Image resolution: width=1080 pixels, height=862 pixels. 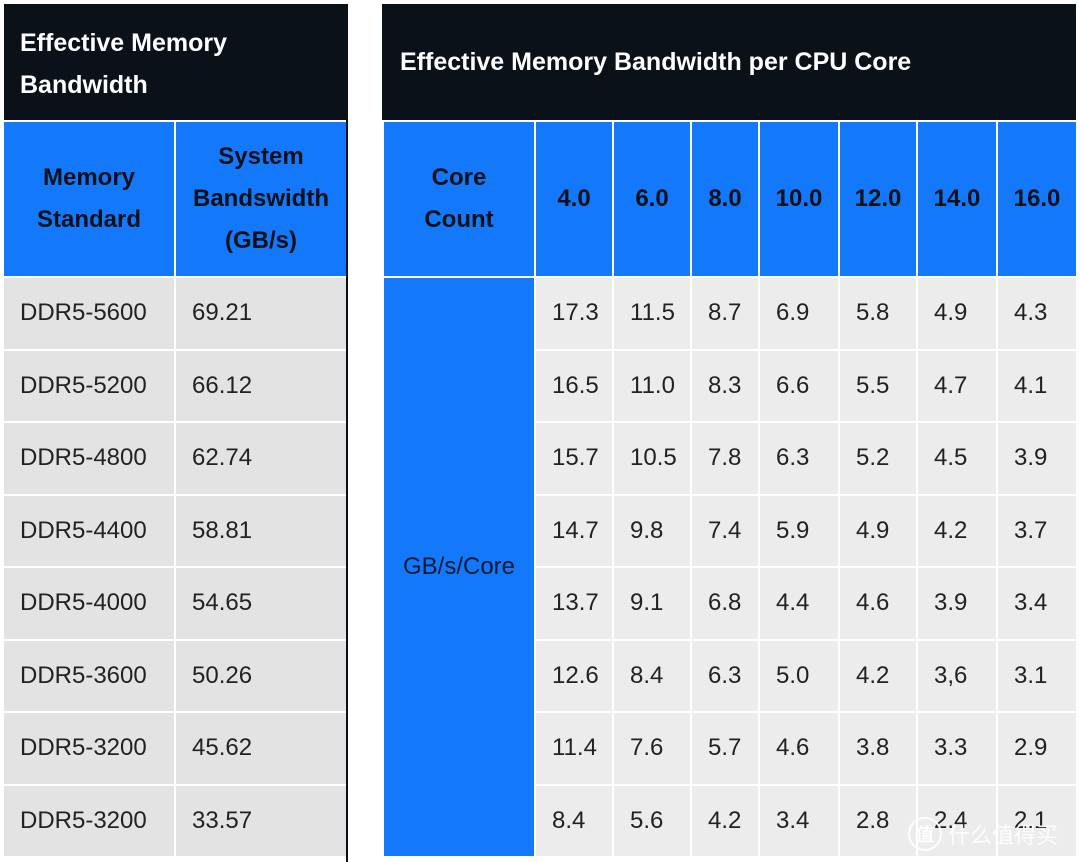 I want to click on core-count-label: Core Count, so click(x=459, y=198).